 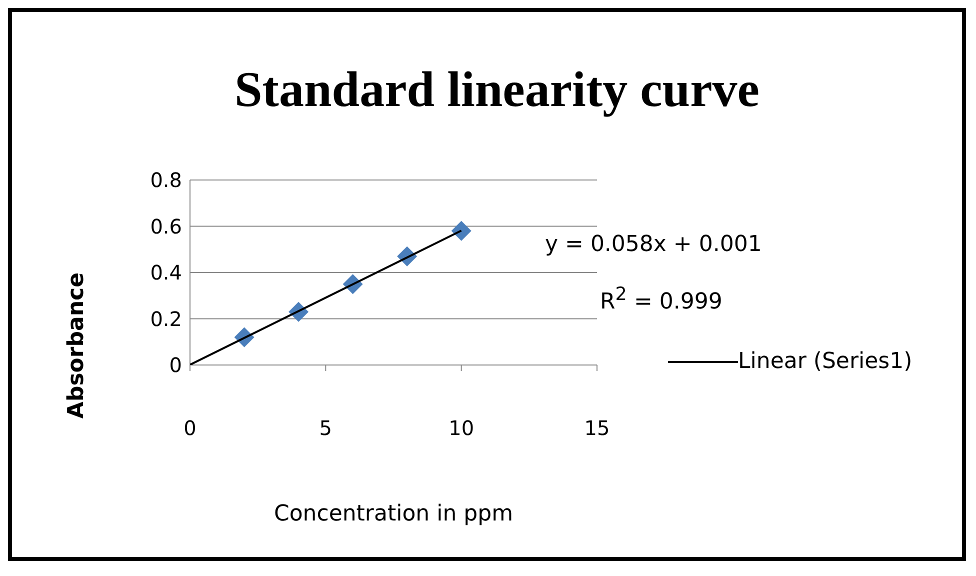 I want to click on y-tick-label: 0.6, so click(x=166, y=226).